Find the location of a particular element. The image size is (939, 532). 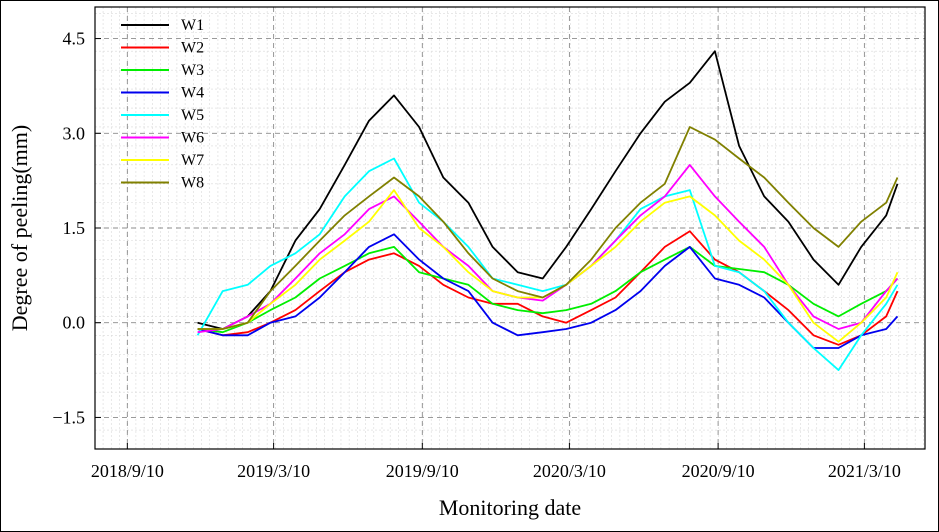

legend-label: W6 is located at coordinates (192, 138).